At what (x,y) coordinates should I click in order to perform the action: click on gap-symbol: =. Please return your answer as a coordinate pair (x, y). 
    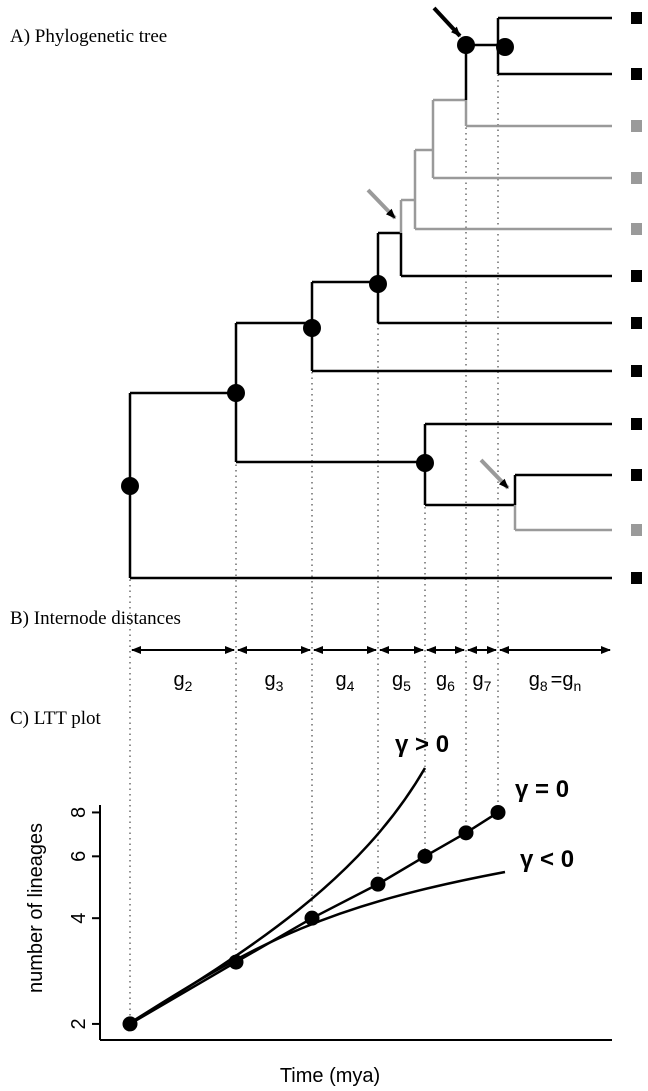
    Looking at the image, I should click on (557, 680).